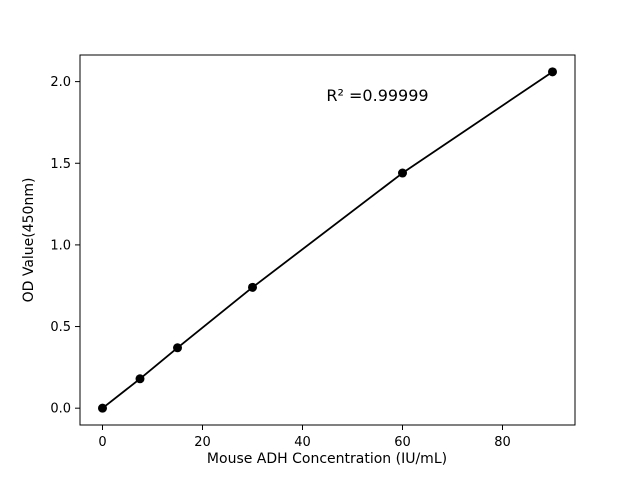  Describe the element at coordinates (202, 442) in the screenshot. I see `x-tick-label: 20` at that location.